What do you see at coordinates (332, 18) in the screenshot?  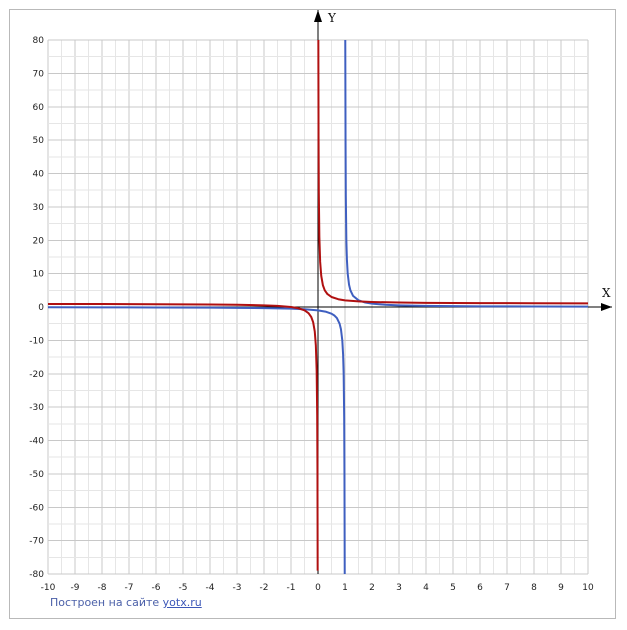 I see `y-axis-label: Y` at bounding box center [332, 18].